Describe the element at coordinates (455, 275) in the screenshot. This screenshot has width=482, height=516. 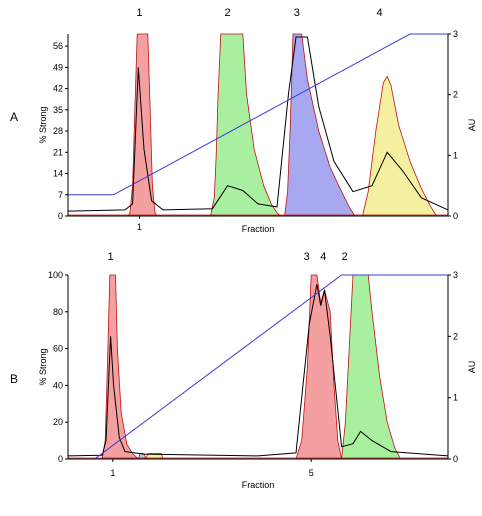
I see `panel-b-y-right-tick-label: 3` at that location.